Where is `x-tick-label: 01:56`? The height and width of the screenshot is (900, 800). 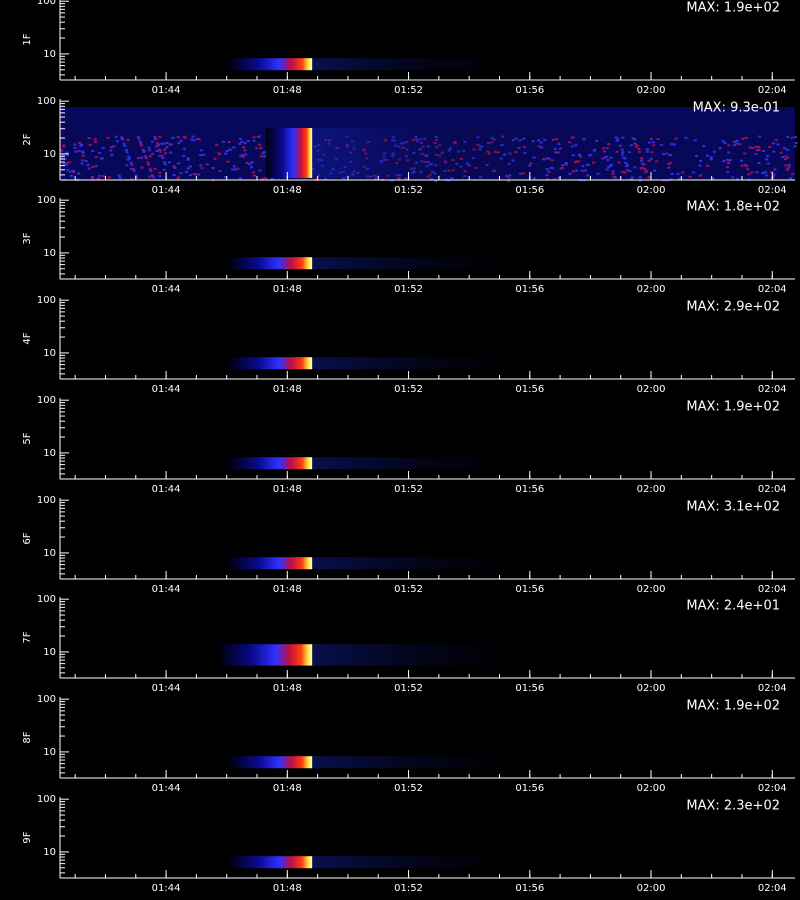 x-tick-label: 01:56 is located at coordinates (529, 589).